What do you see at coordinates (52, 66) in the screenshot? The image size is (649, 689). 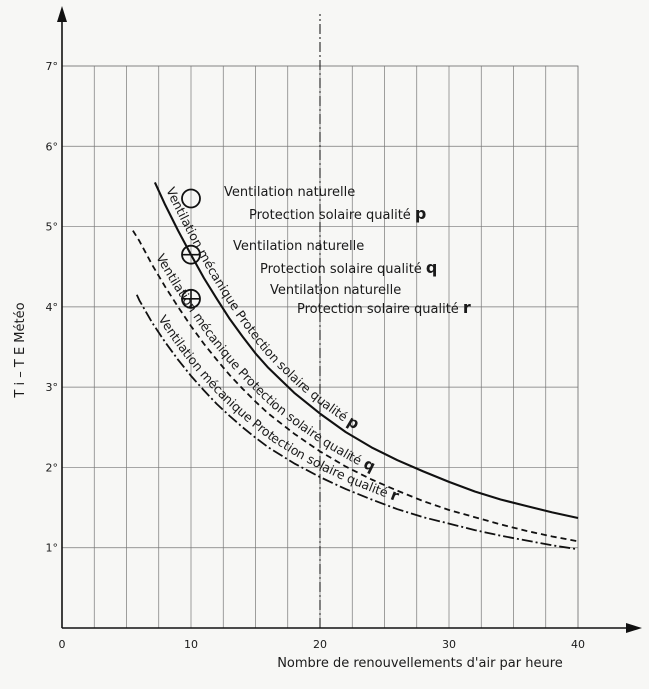 I see `y-tick-label: 7°` at bounding box center [52, 66].